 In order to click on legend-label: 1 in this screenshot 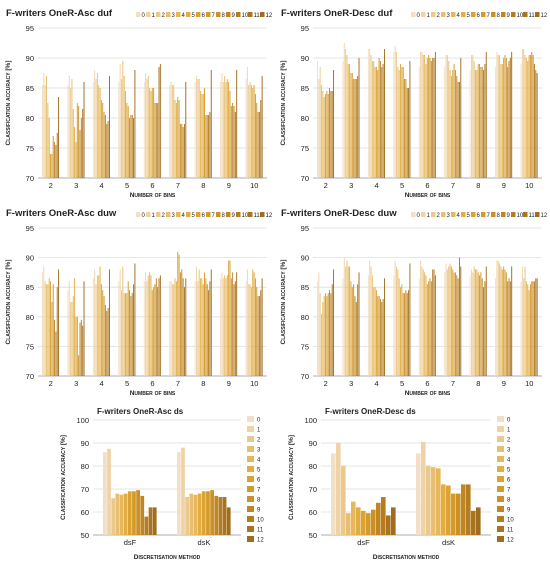, I will do `click(154, 16)`.